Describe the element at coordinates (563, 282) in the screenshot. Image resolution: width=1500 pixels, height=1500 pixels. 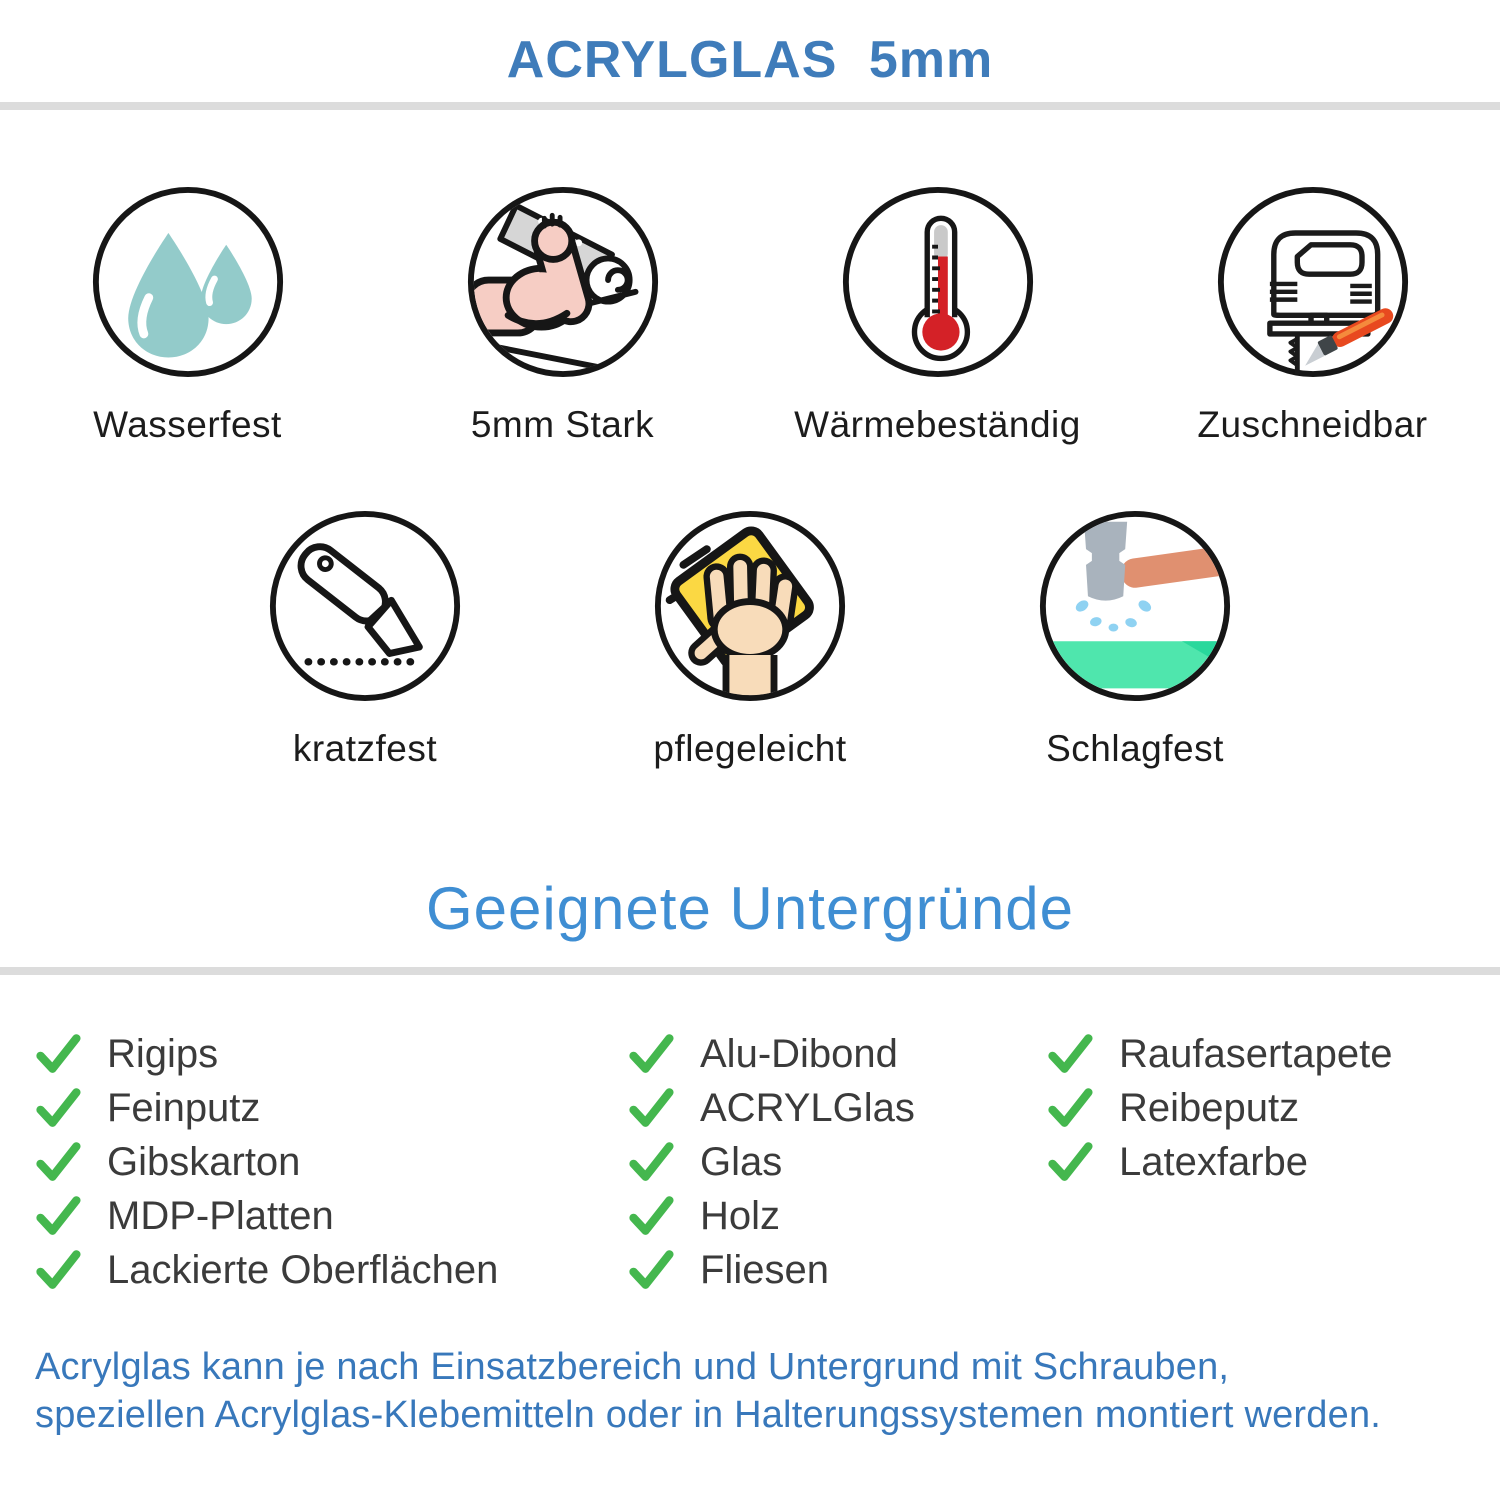
I see `muscle-arm-icon` at that location.